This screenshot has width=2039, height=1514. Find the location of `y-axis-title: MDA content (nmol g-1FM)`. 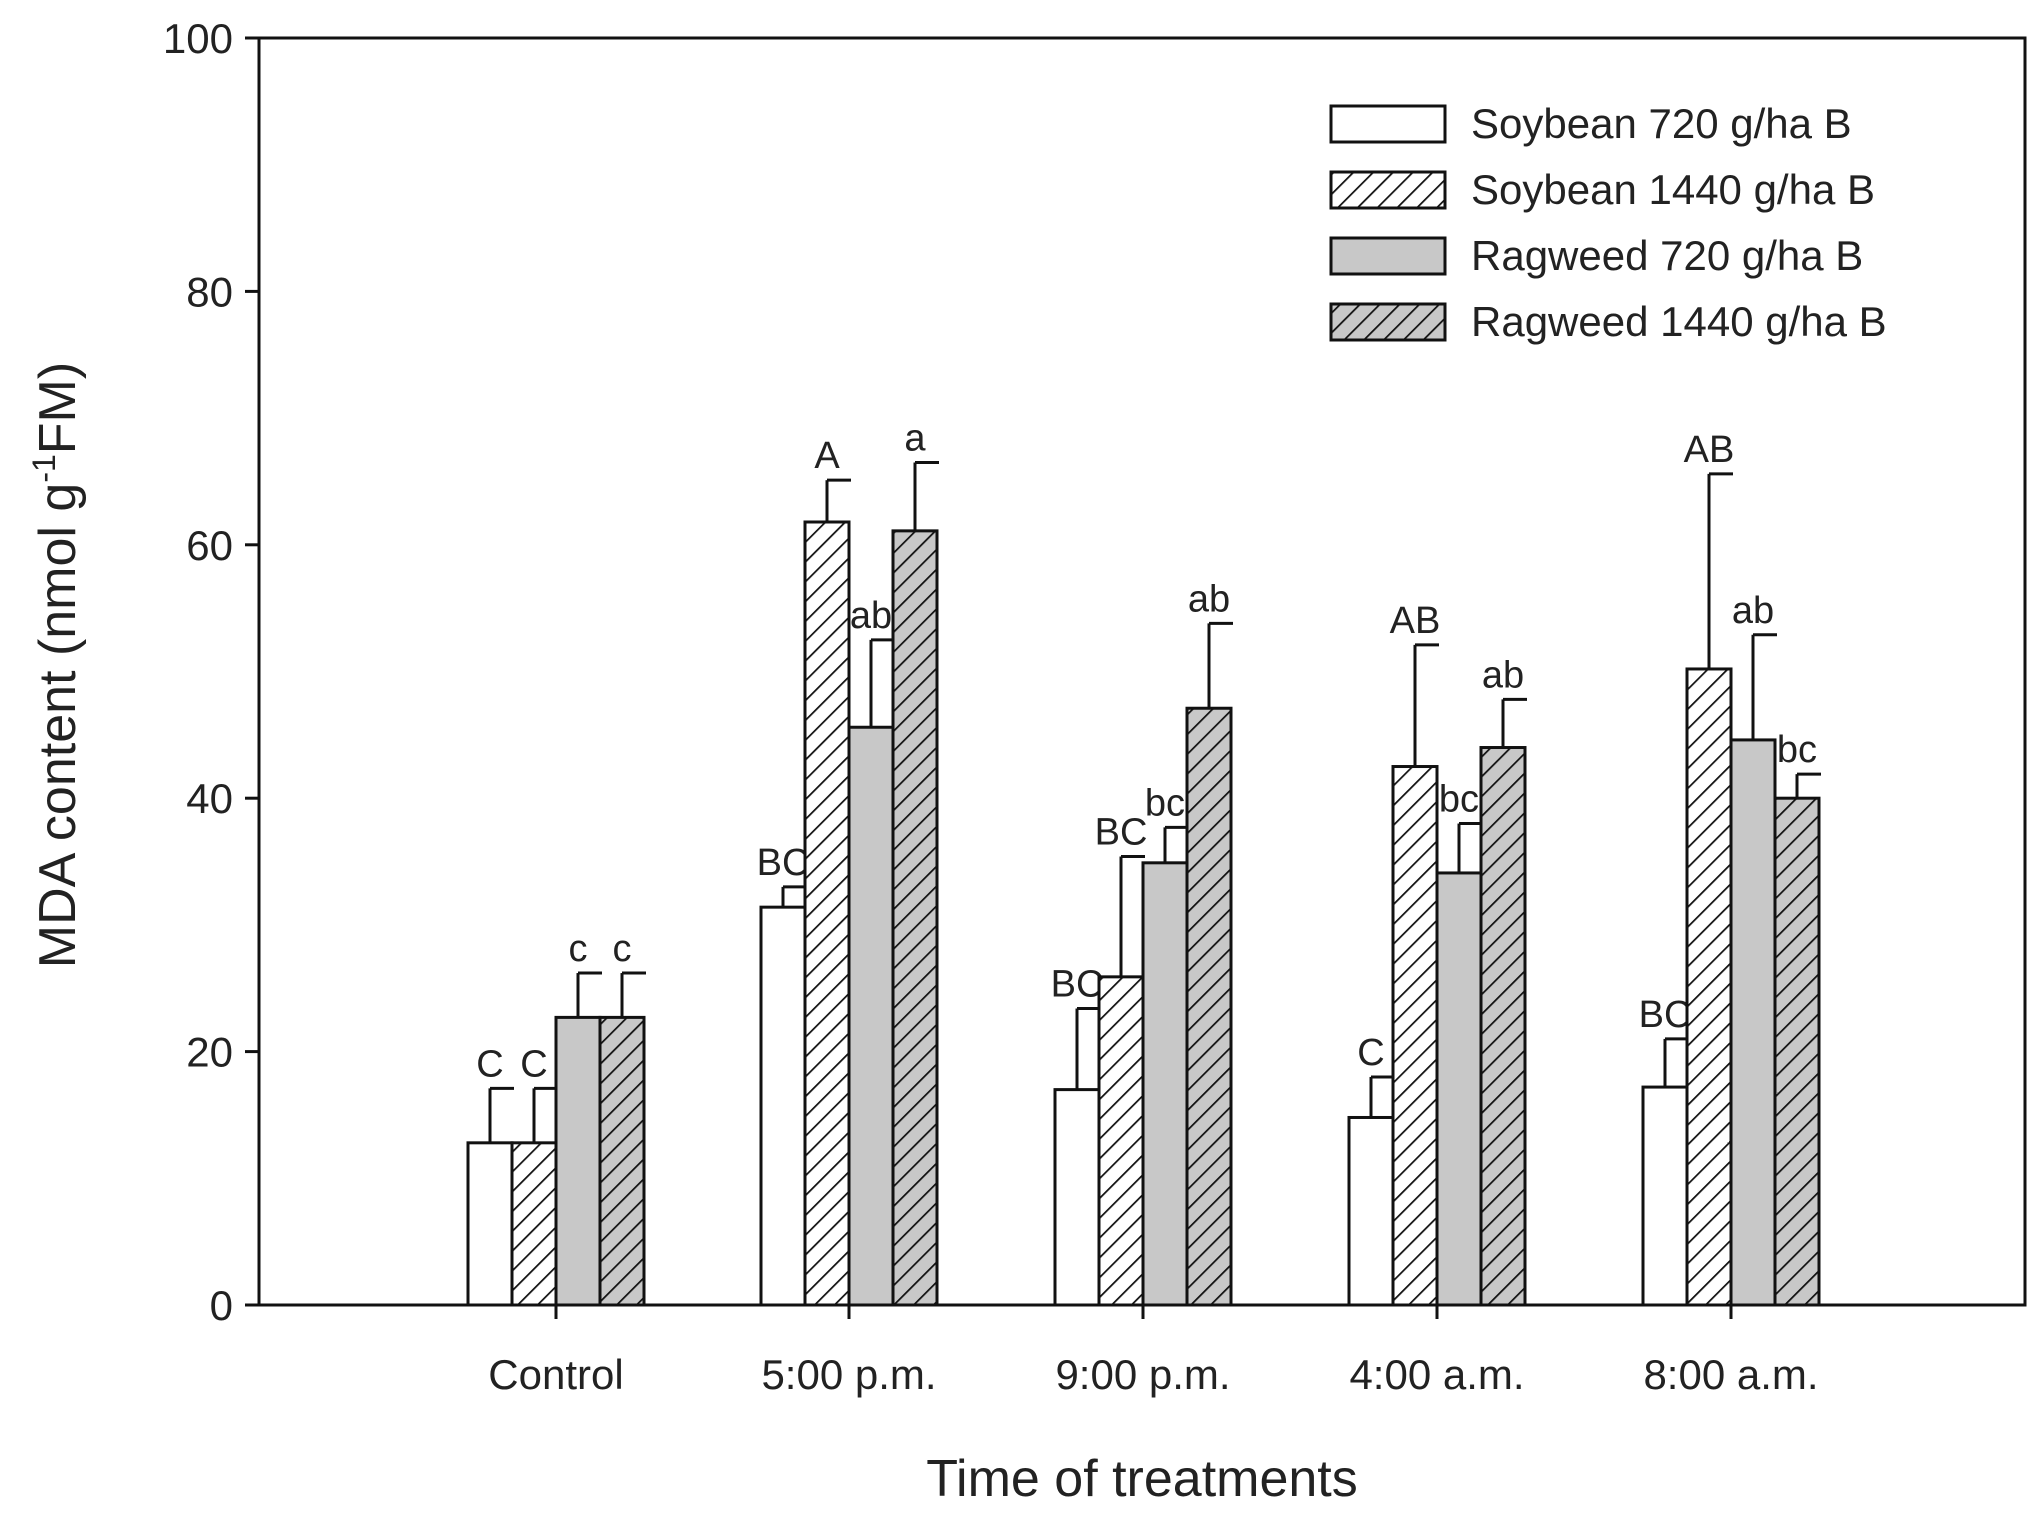

y-axis-title: MDA content (nmol g-1FM) is located at coordinates (56, 665).